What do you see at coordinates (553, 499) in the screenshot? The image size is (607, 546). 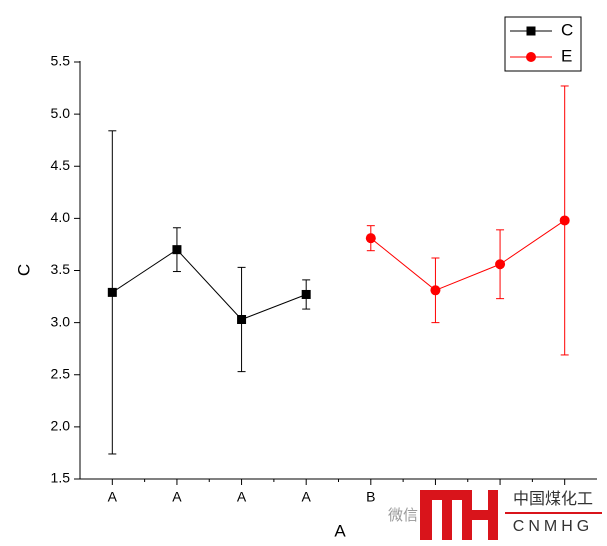 I see `watermark-text: 中国煤化工` at bounding box center [553, 499].